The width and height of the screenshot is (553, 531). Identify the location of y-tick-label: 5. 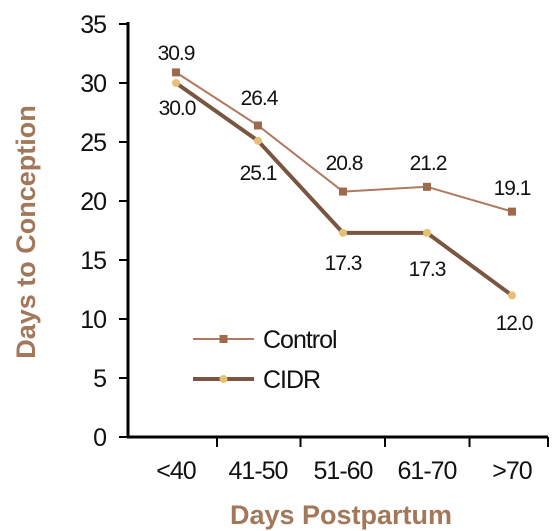
(99, 379).